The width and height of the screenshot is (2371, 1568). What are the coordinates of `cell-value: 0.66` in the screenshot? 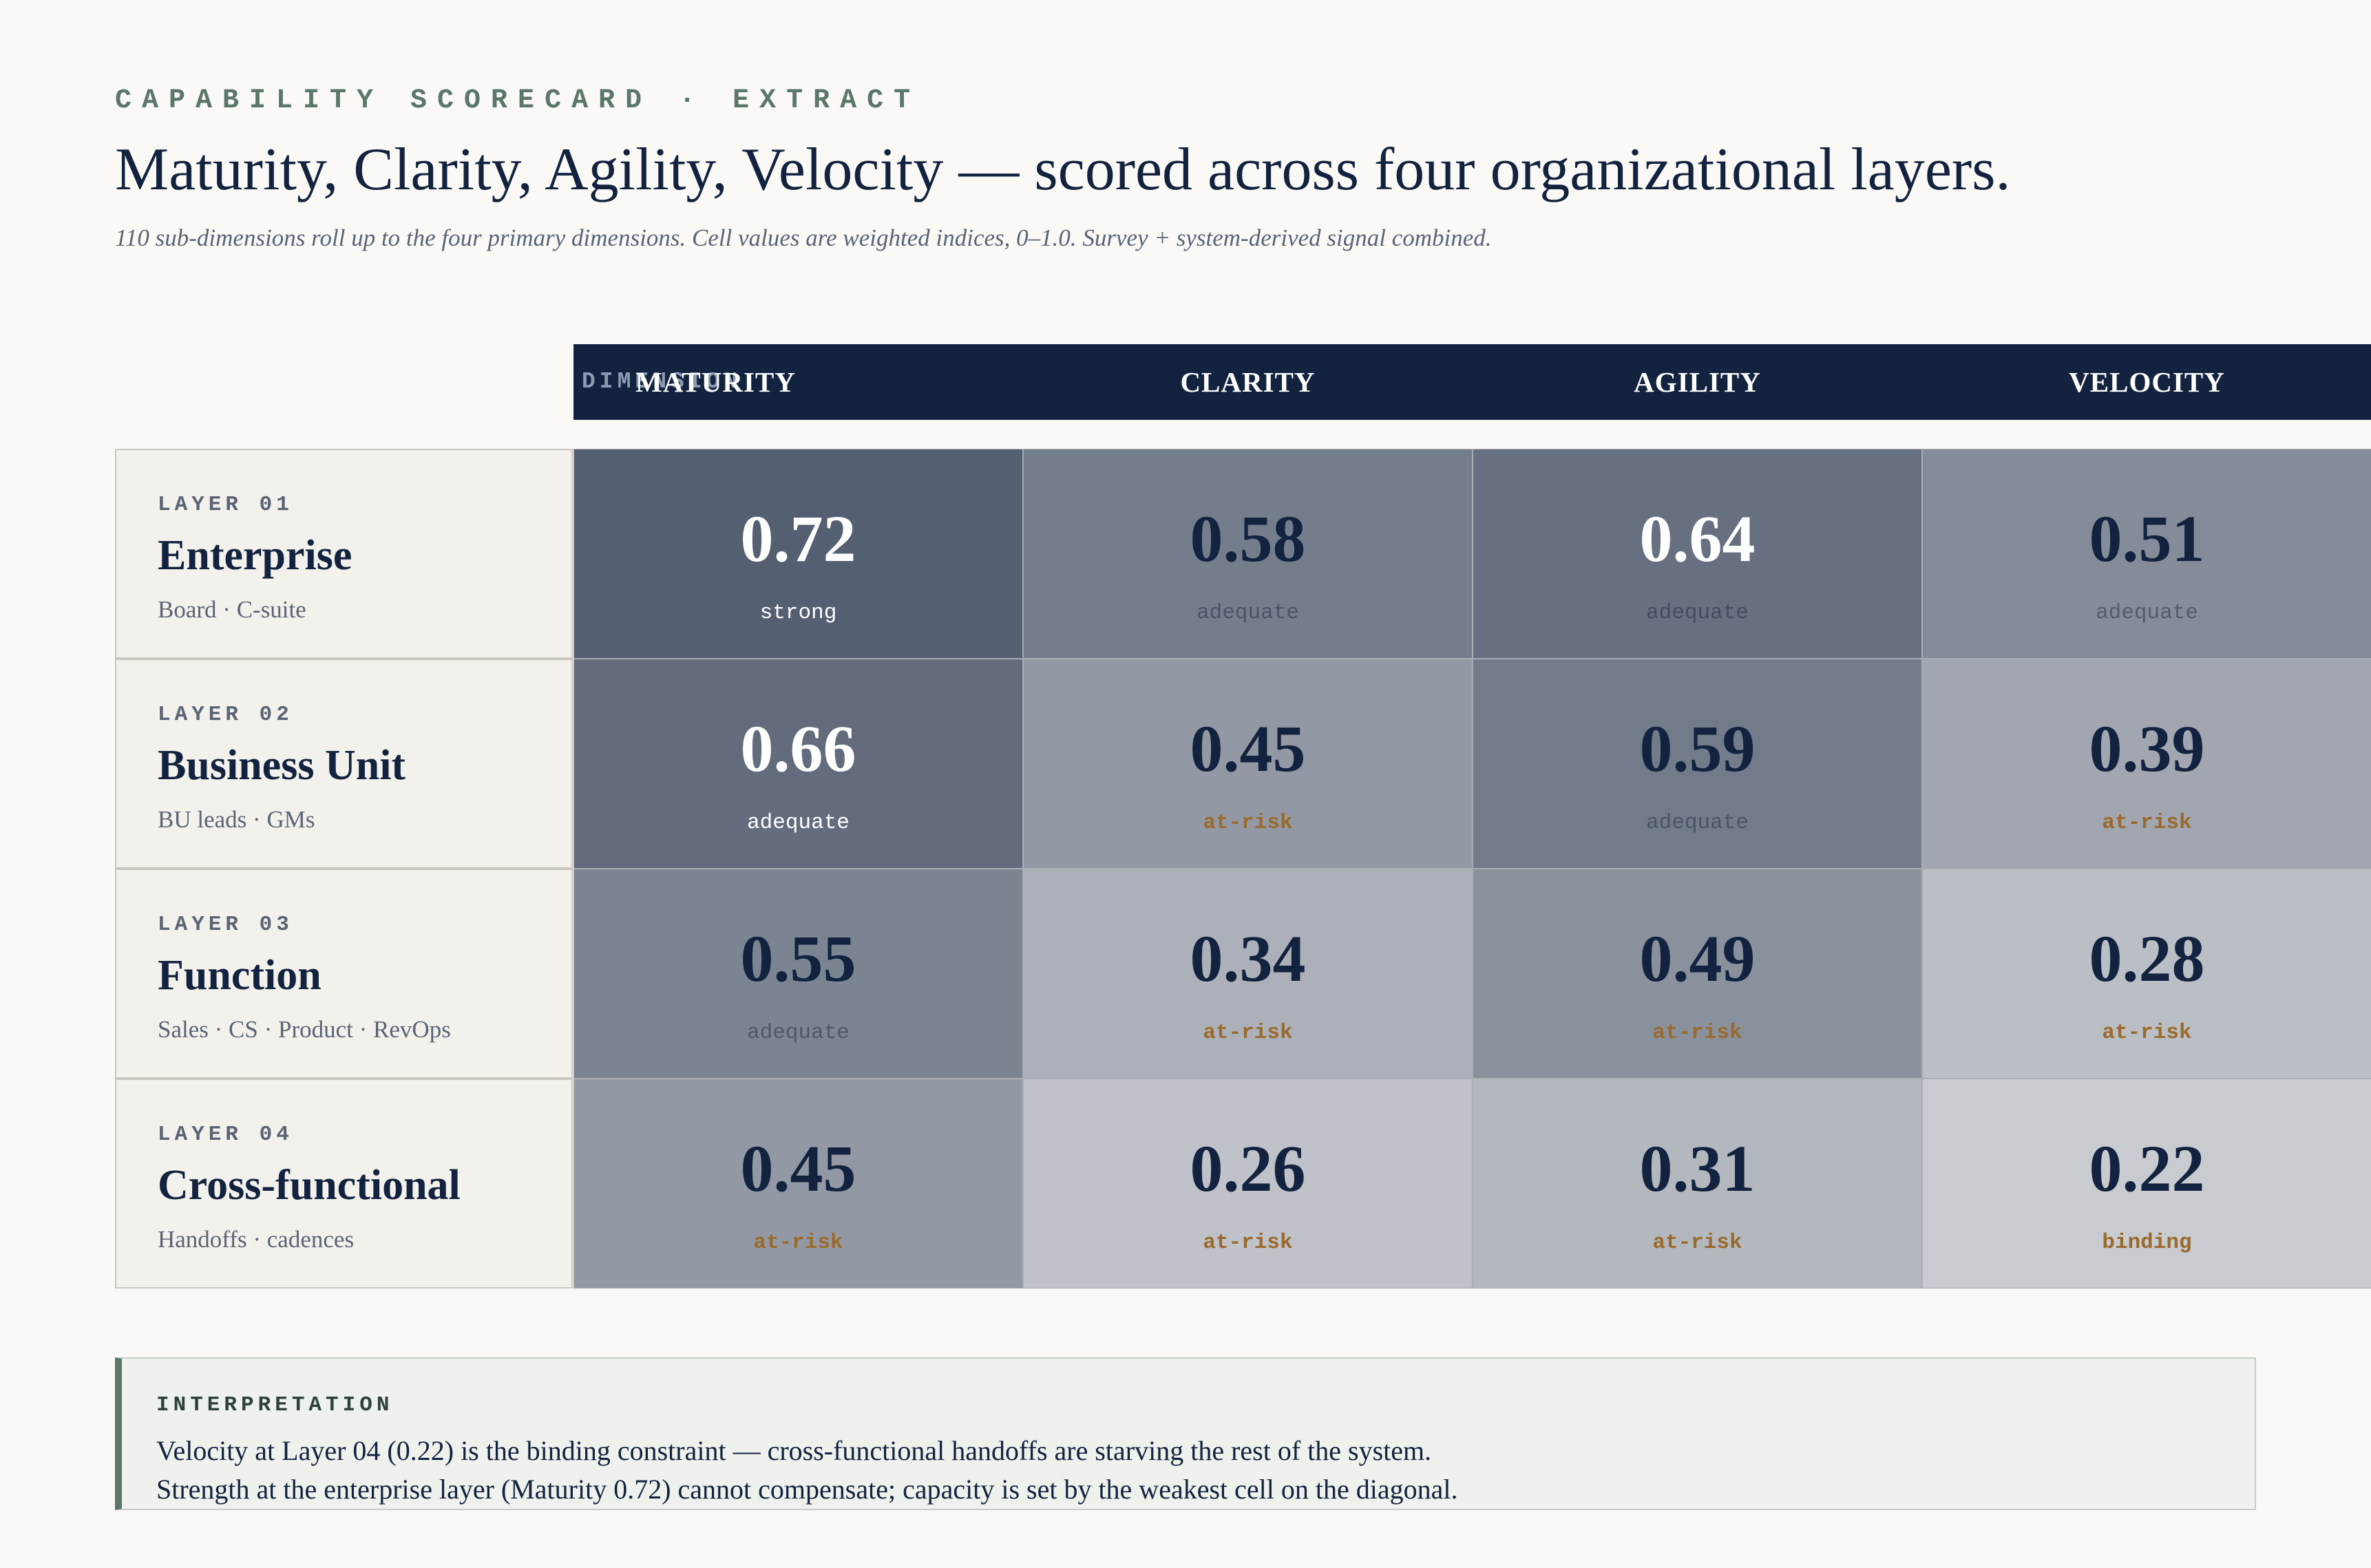 It's located at (798, 748).